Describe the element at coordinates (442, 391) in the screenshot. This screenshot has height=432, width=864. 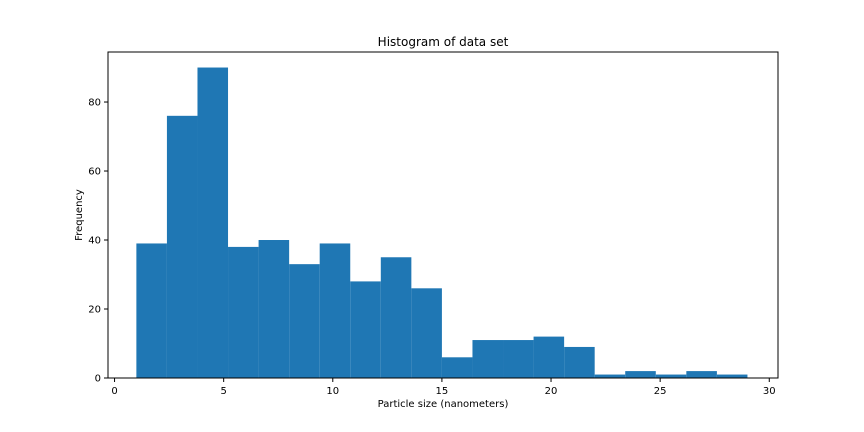
I see `x-tick-label: 15` at that location.